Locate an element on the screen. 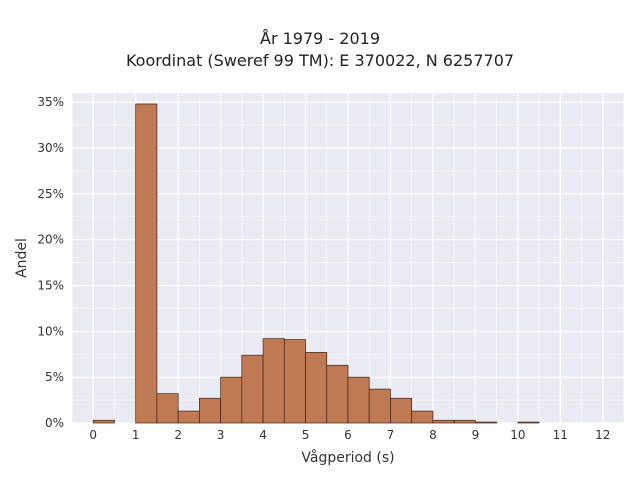  x-tick-label: 10 is located at coordinates (517, 435).